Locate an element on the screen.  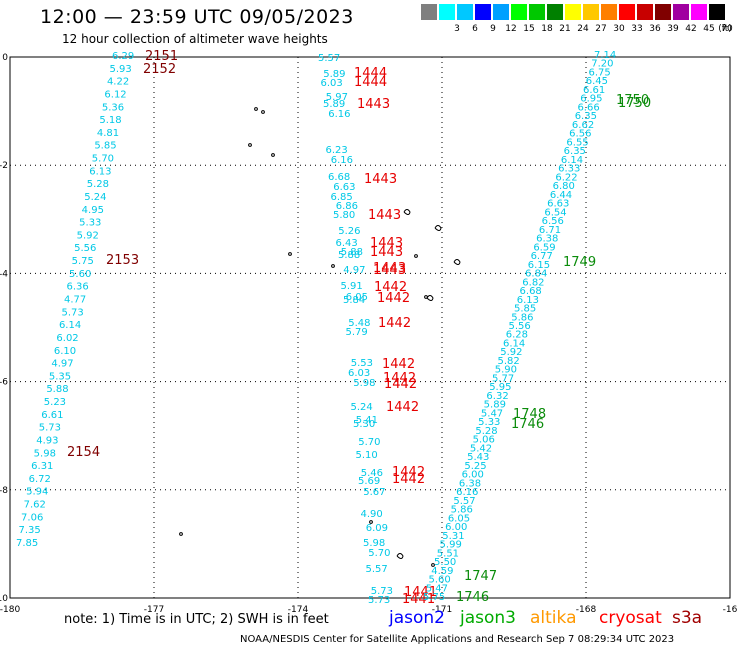
swh-label: 5.43 is located at coordinates (478, 457).